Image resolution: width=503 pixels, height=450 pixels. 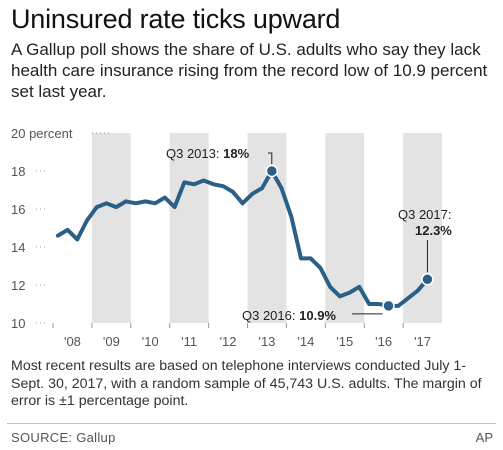 What do you see at coordinates (484, 437) in the screenshot?
I see `ap-credit: AP` at bounding box center [484, 437].